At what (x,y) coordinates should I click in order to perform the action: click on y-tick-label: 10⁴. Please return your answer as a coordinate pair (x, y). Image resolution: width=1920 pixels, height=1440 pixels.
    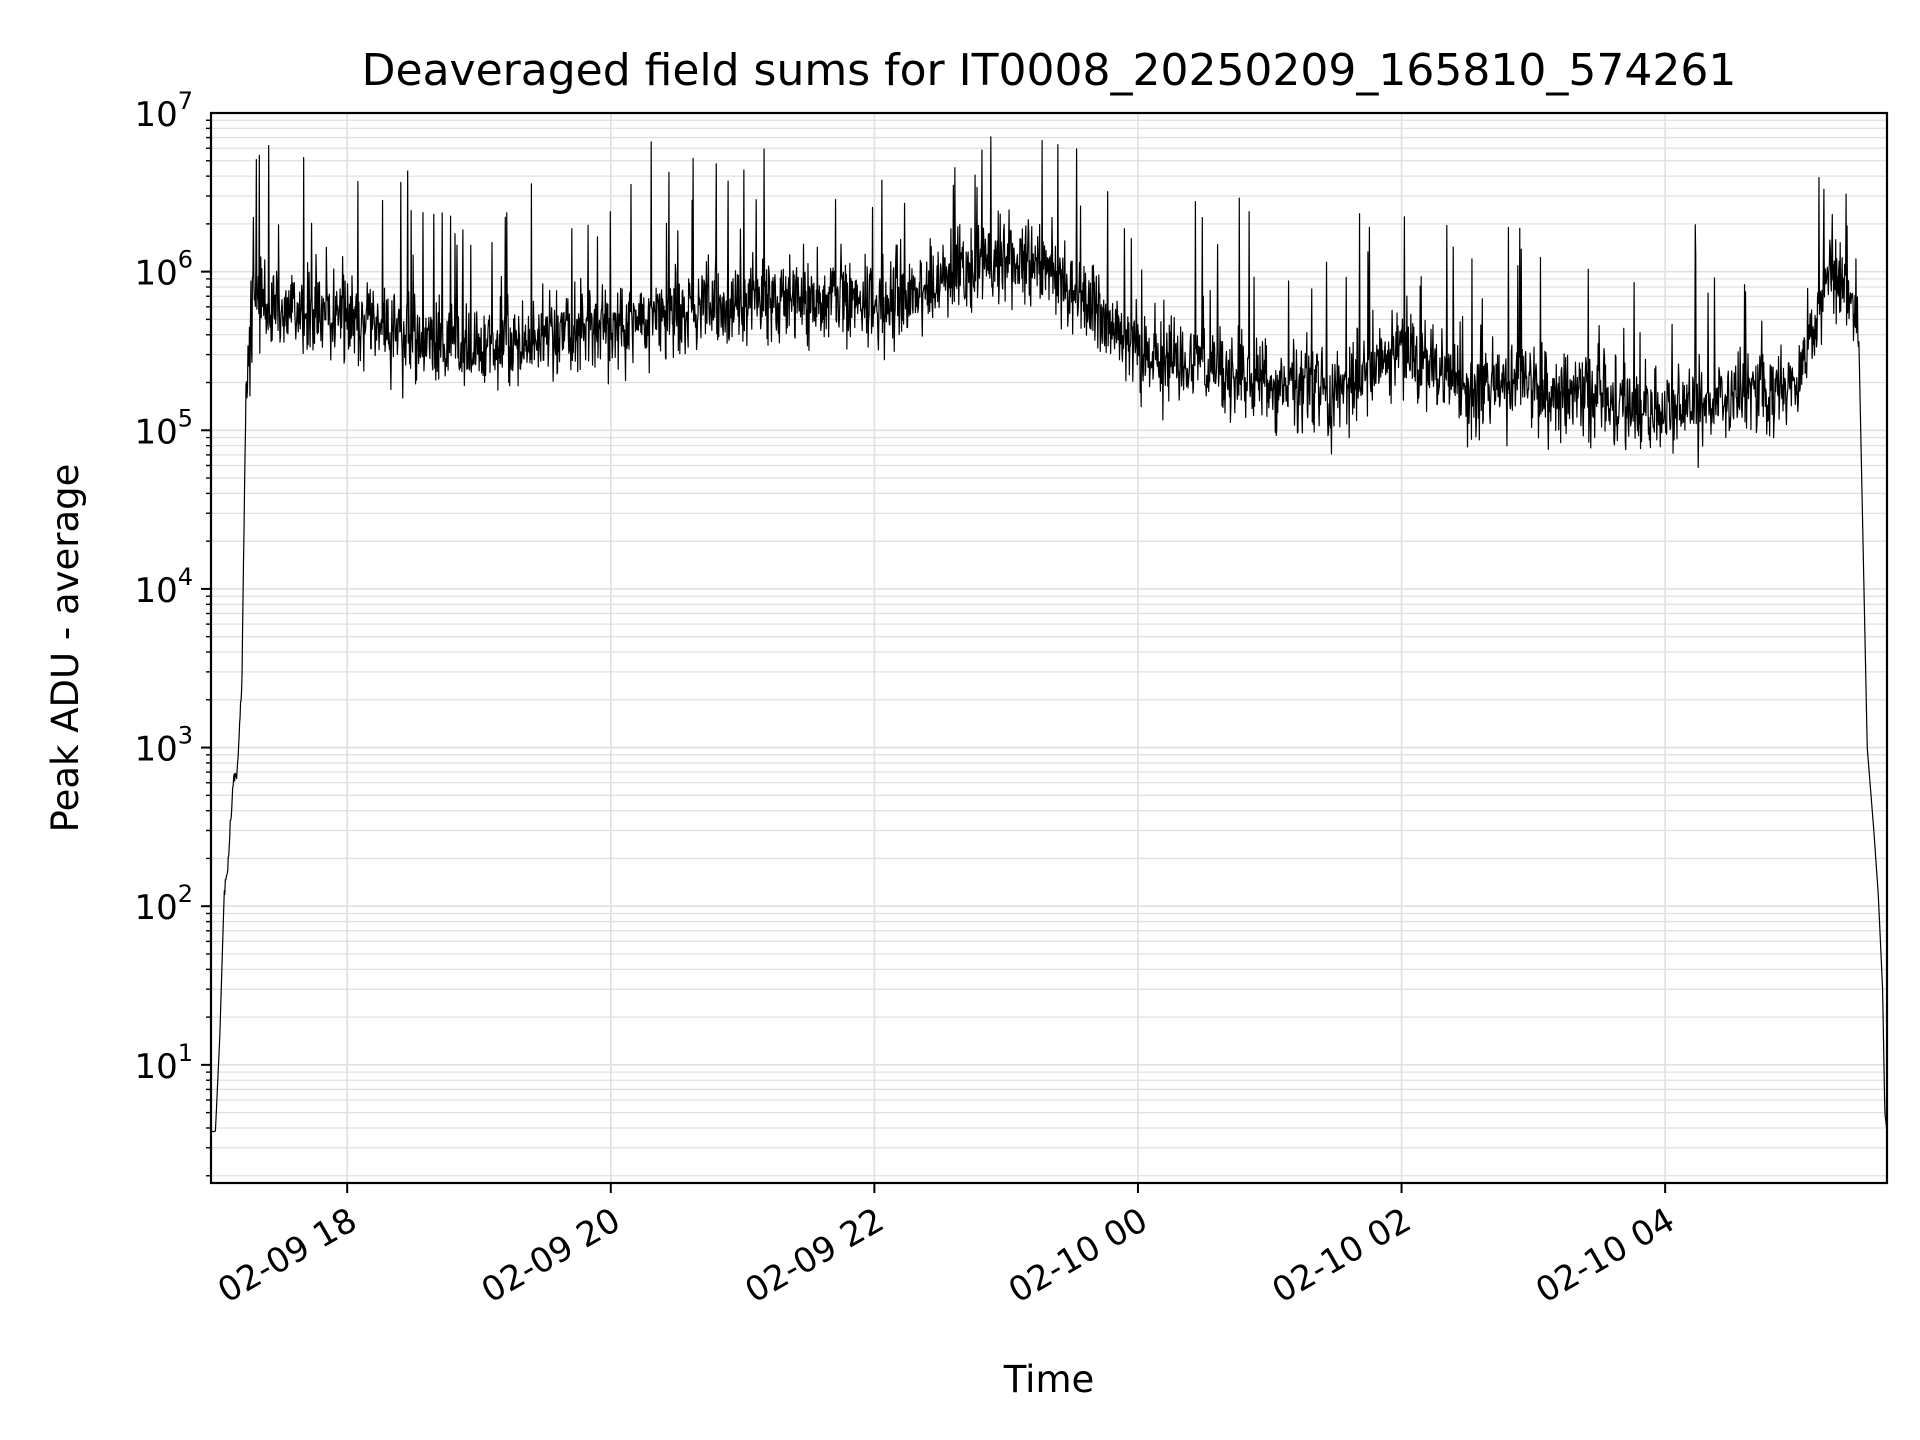
    Looking at the image, I should click on (163, 587).